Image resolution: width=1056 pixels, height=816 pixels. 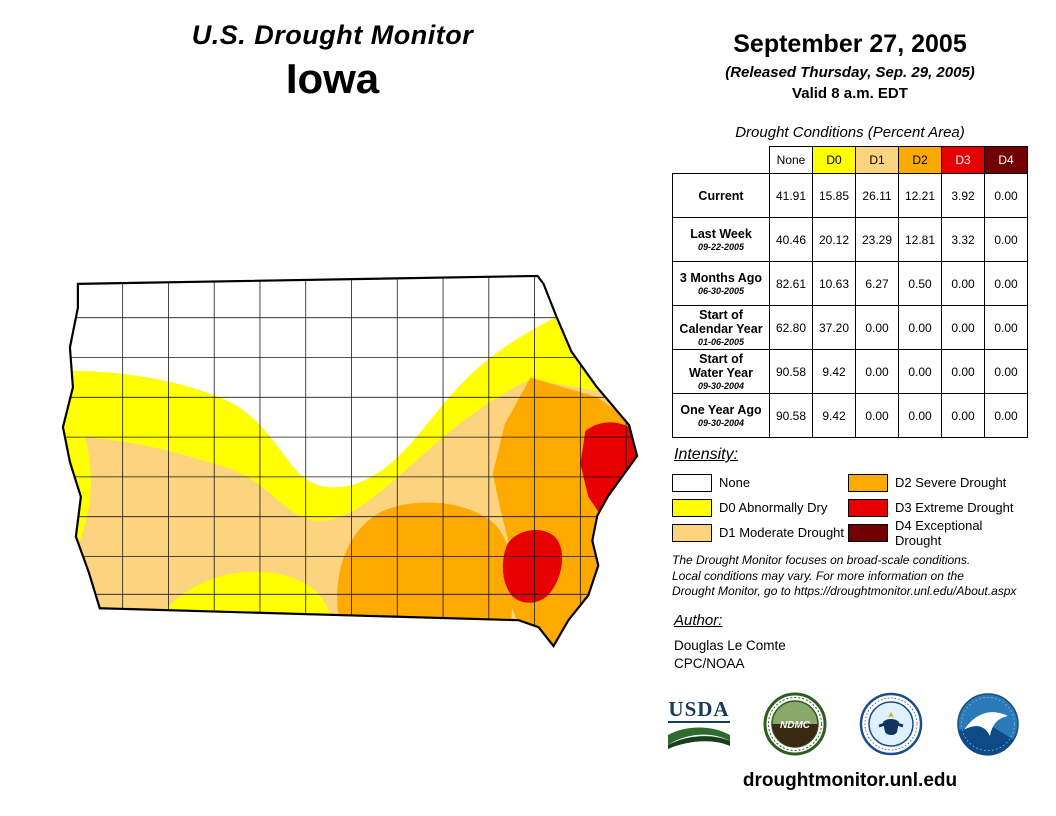 I want to click on svg-text: NDMC, so click(x=795, y=725).